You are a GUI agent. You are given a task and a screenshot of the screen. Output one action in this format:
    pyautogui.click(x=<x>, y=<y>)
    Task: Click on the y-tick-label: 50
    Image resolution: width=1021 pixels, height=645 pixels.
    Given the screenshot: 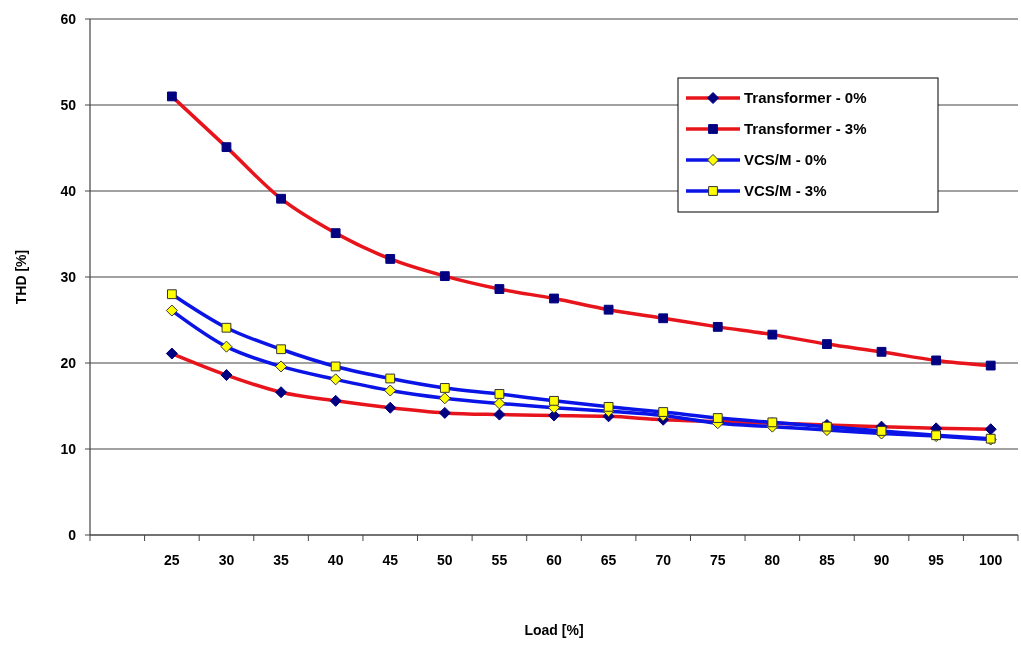 What is the action you would take?
    pyautogui.click(x=68, y=104)
    